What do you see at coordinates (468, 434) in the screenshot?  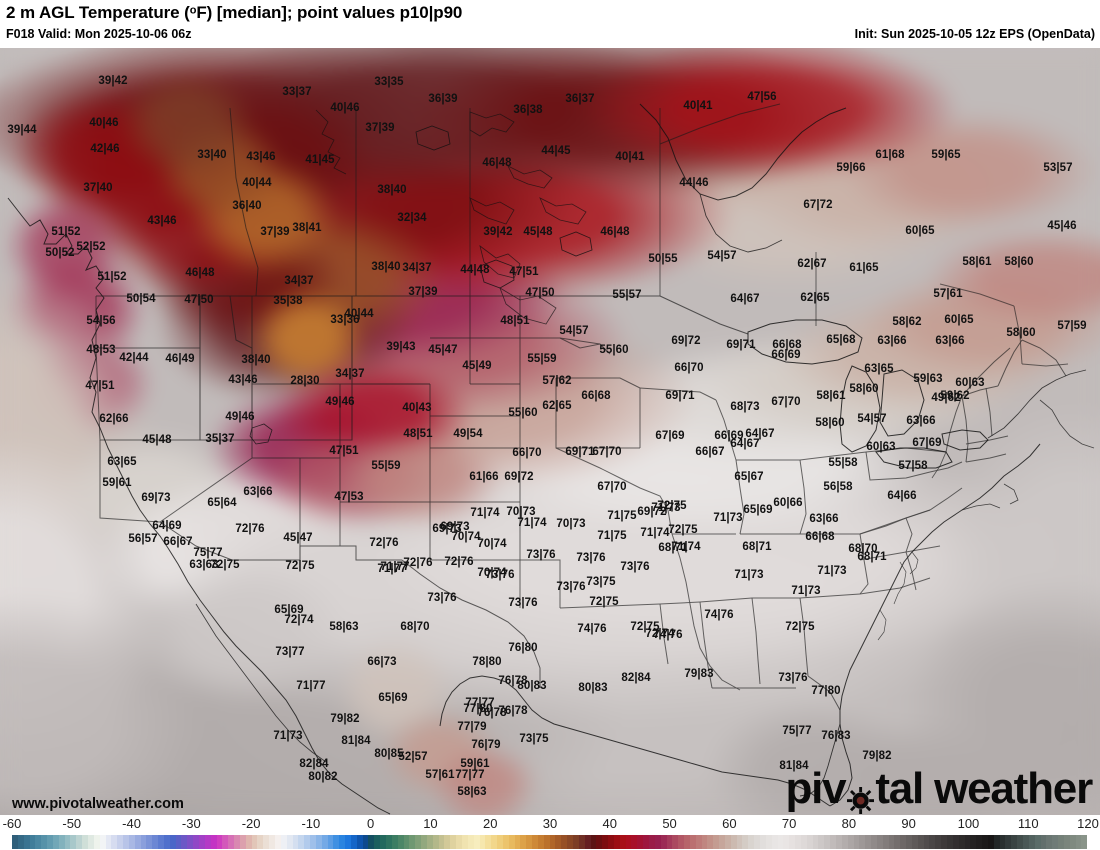 I see `point-value-label: 49|54` at bounding box center [468, 434].